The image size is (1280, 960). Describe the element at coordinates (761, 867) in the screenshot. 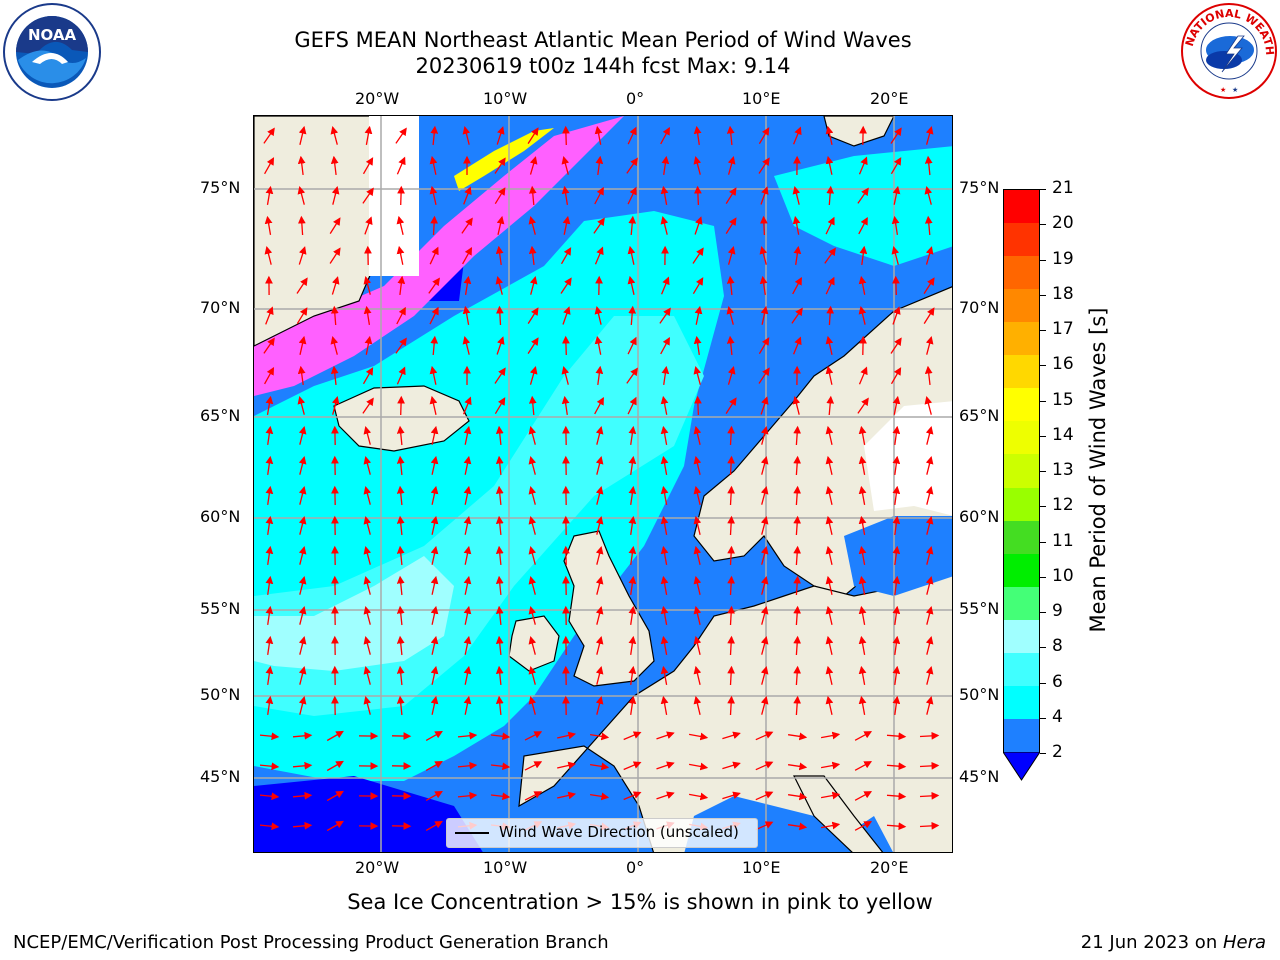

I see `lon-label-bottom-10e: 10°E` at that location.